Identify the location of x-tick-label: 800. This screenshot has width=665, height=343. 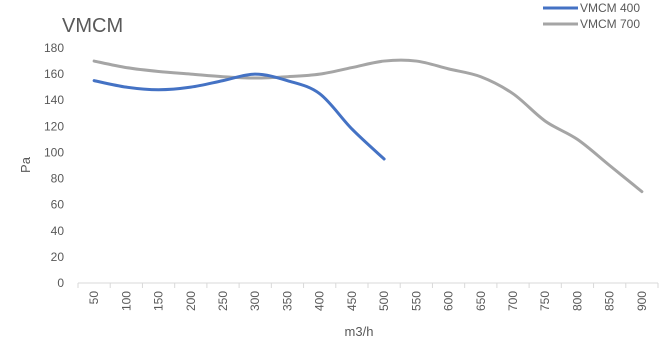
(577, 301).